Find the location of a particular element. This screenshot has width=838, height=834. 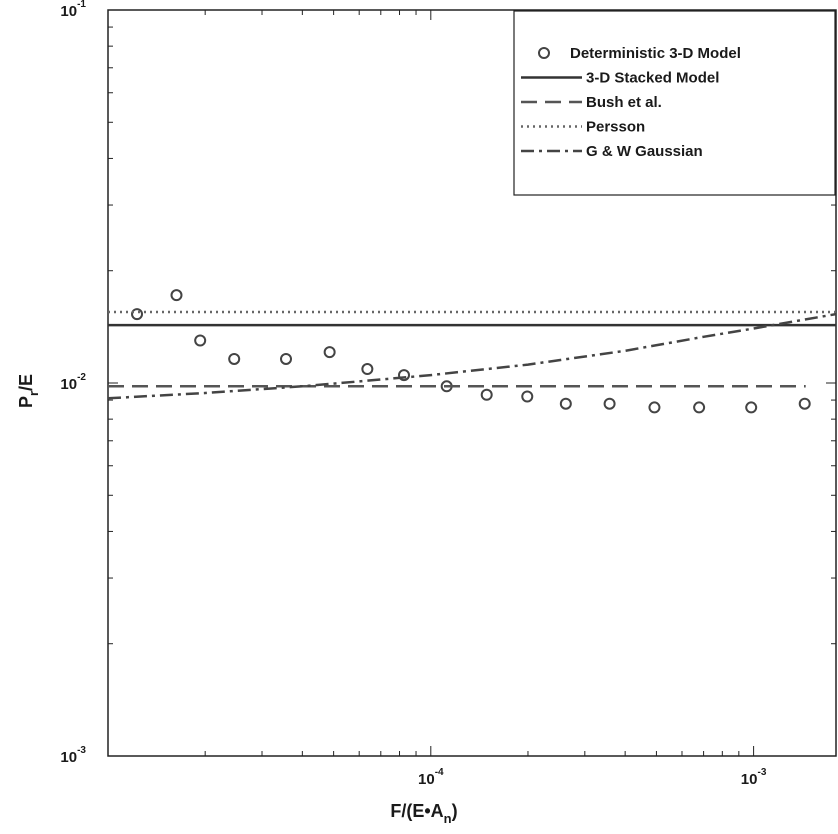

legend-label-g-w-gaussian: G & W Gaussian is located at coordinates (644, 151).